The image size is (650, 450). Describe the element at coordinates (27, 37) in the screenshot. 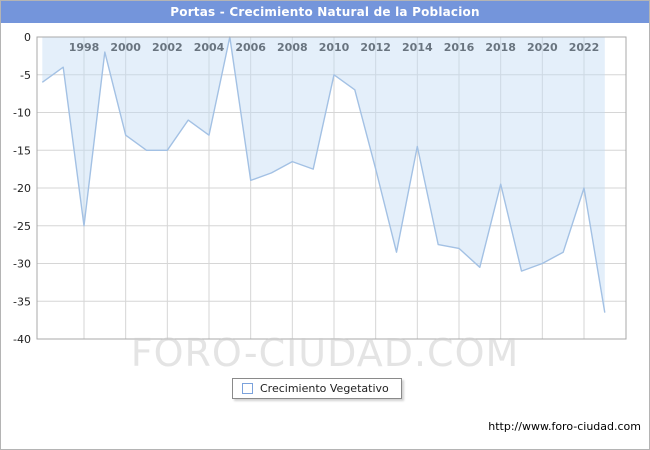

I see `y-tick-label: 0` at that location.